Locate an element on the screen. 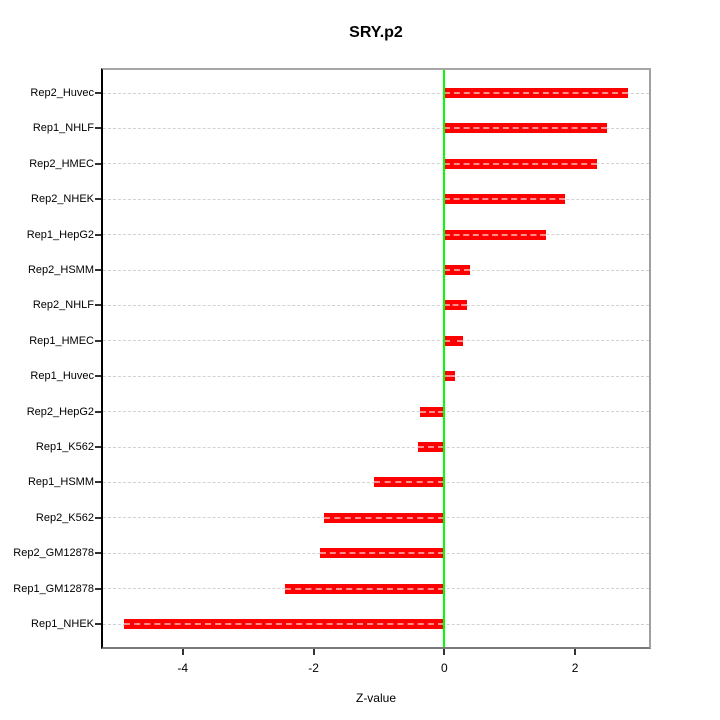 The height and width of the screenshot is (720, 720). x-axis-title: Z-value is located at coordinates (375, 698).